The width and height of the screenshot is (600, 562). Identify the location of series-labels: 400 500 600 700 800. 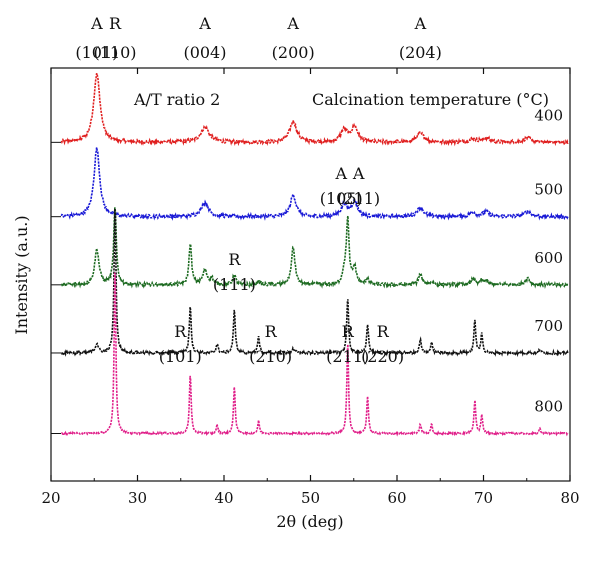
(548, 260).